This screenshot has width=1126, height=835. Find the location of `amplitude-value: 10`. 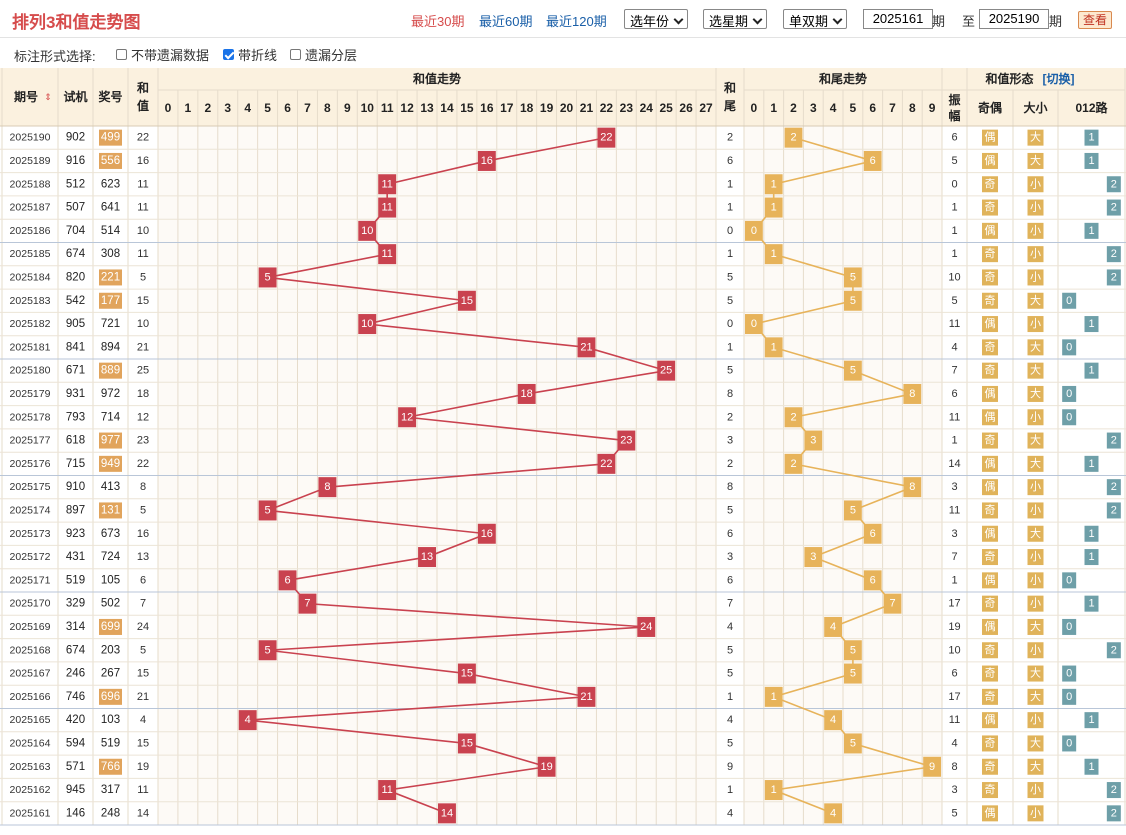

amplitude-value: 10 is located at coordinates (954, 277).